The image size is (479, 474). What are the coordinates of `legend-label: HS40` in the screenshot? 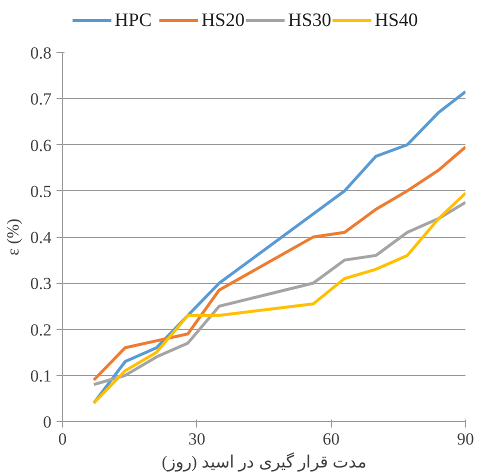 It's located at (396, 20).